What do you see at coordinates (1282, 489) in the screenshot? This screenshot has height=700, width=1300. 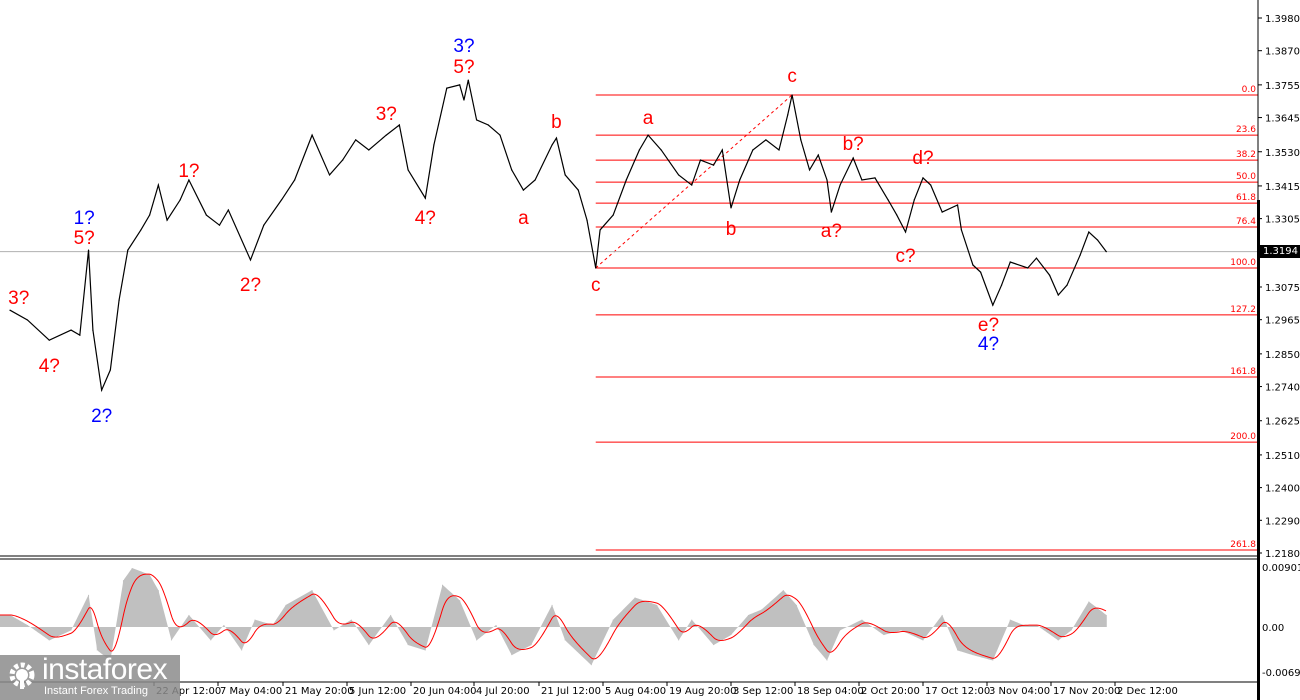 I see `price-tick-label: 1.2400` at bounding box center [1282, 489].